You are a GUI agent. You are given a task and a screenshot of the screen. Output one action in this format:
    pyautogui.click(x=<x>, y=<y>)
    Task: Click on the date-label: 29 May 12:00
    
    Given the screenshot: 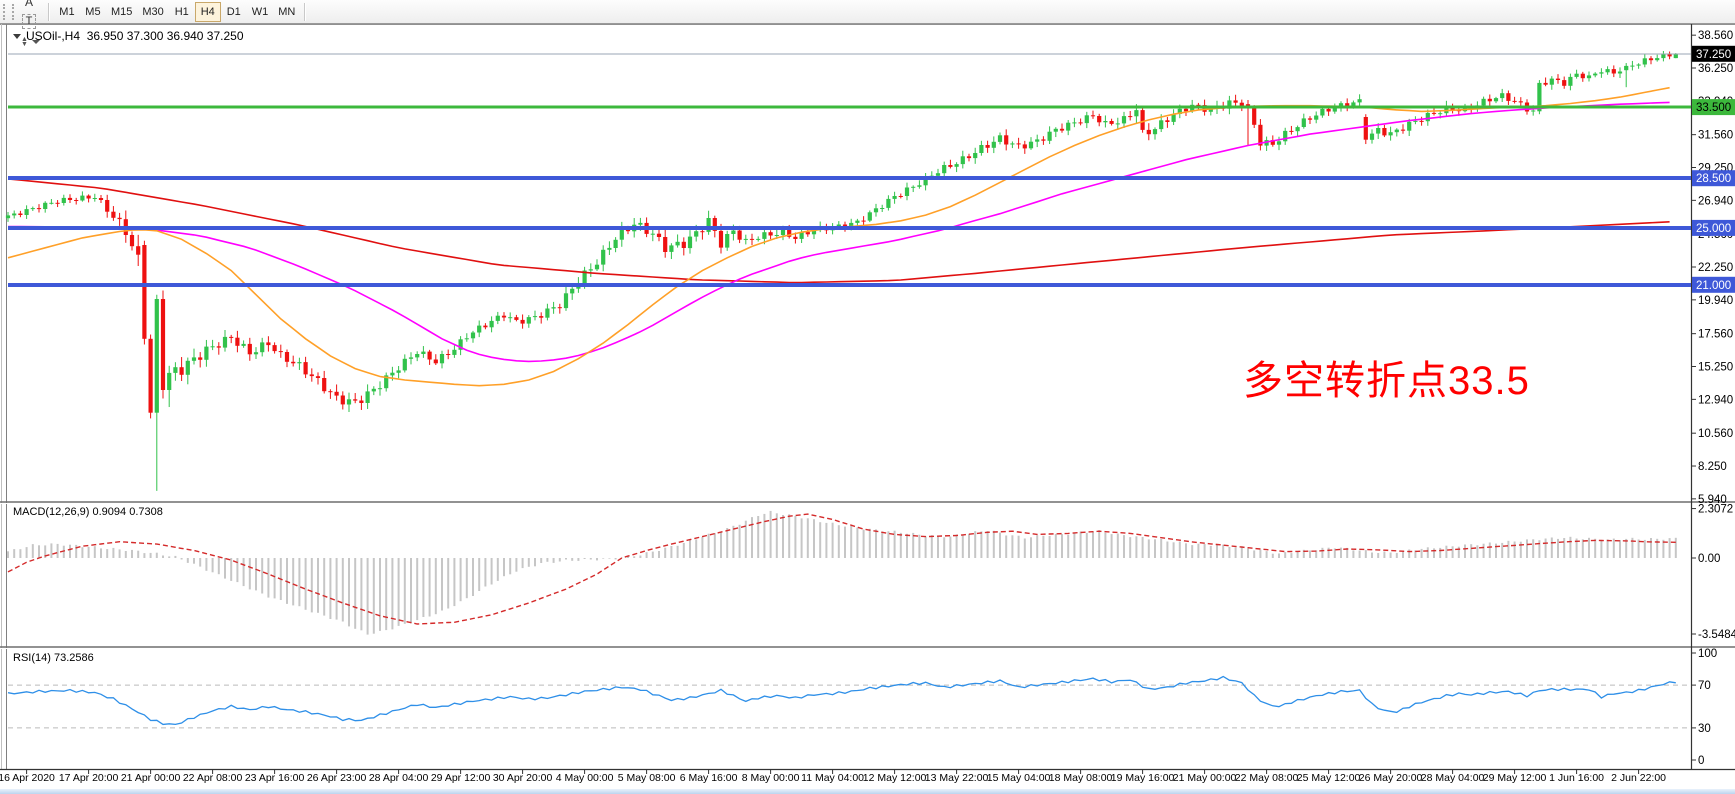 What is the action you would take?
    pyautogui.click(x=1514, y=778)
    